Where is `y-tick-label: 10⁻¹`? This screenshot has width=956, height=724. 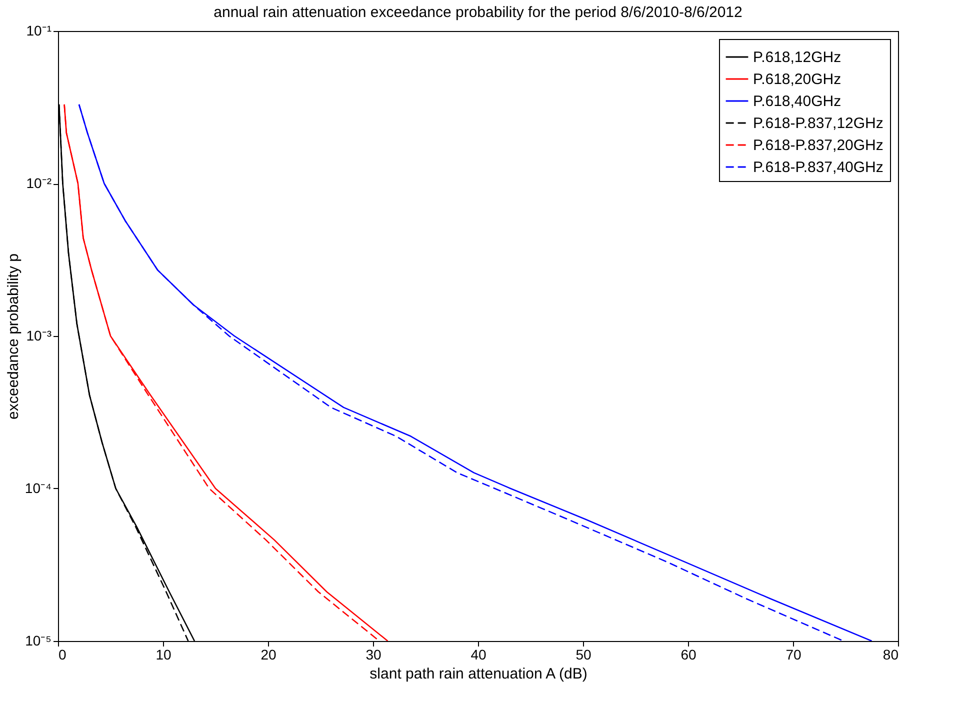 y-tick-label: 10⁻¹ is located at coordinates (39, 30).